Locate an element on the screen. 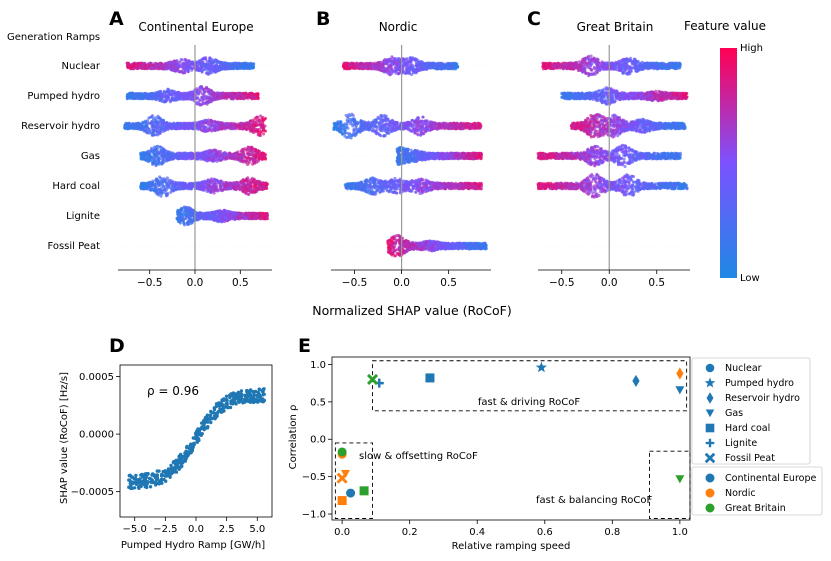  feature-label-pumped-hydro: Pumped hydro is located at coordinates (63, 96).